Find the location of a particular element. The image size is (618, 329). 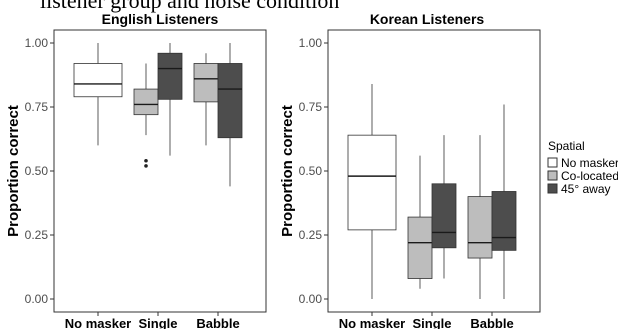

legend-swatch-no-masker is located at coordinates (552, 162).